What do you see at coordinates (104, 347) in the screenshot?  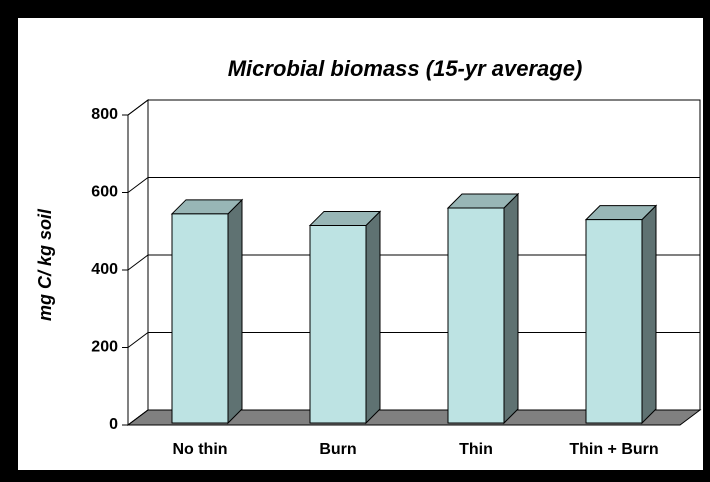 I see `y-tick-label: 200` at bounding box center [104, 347].